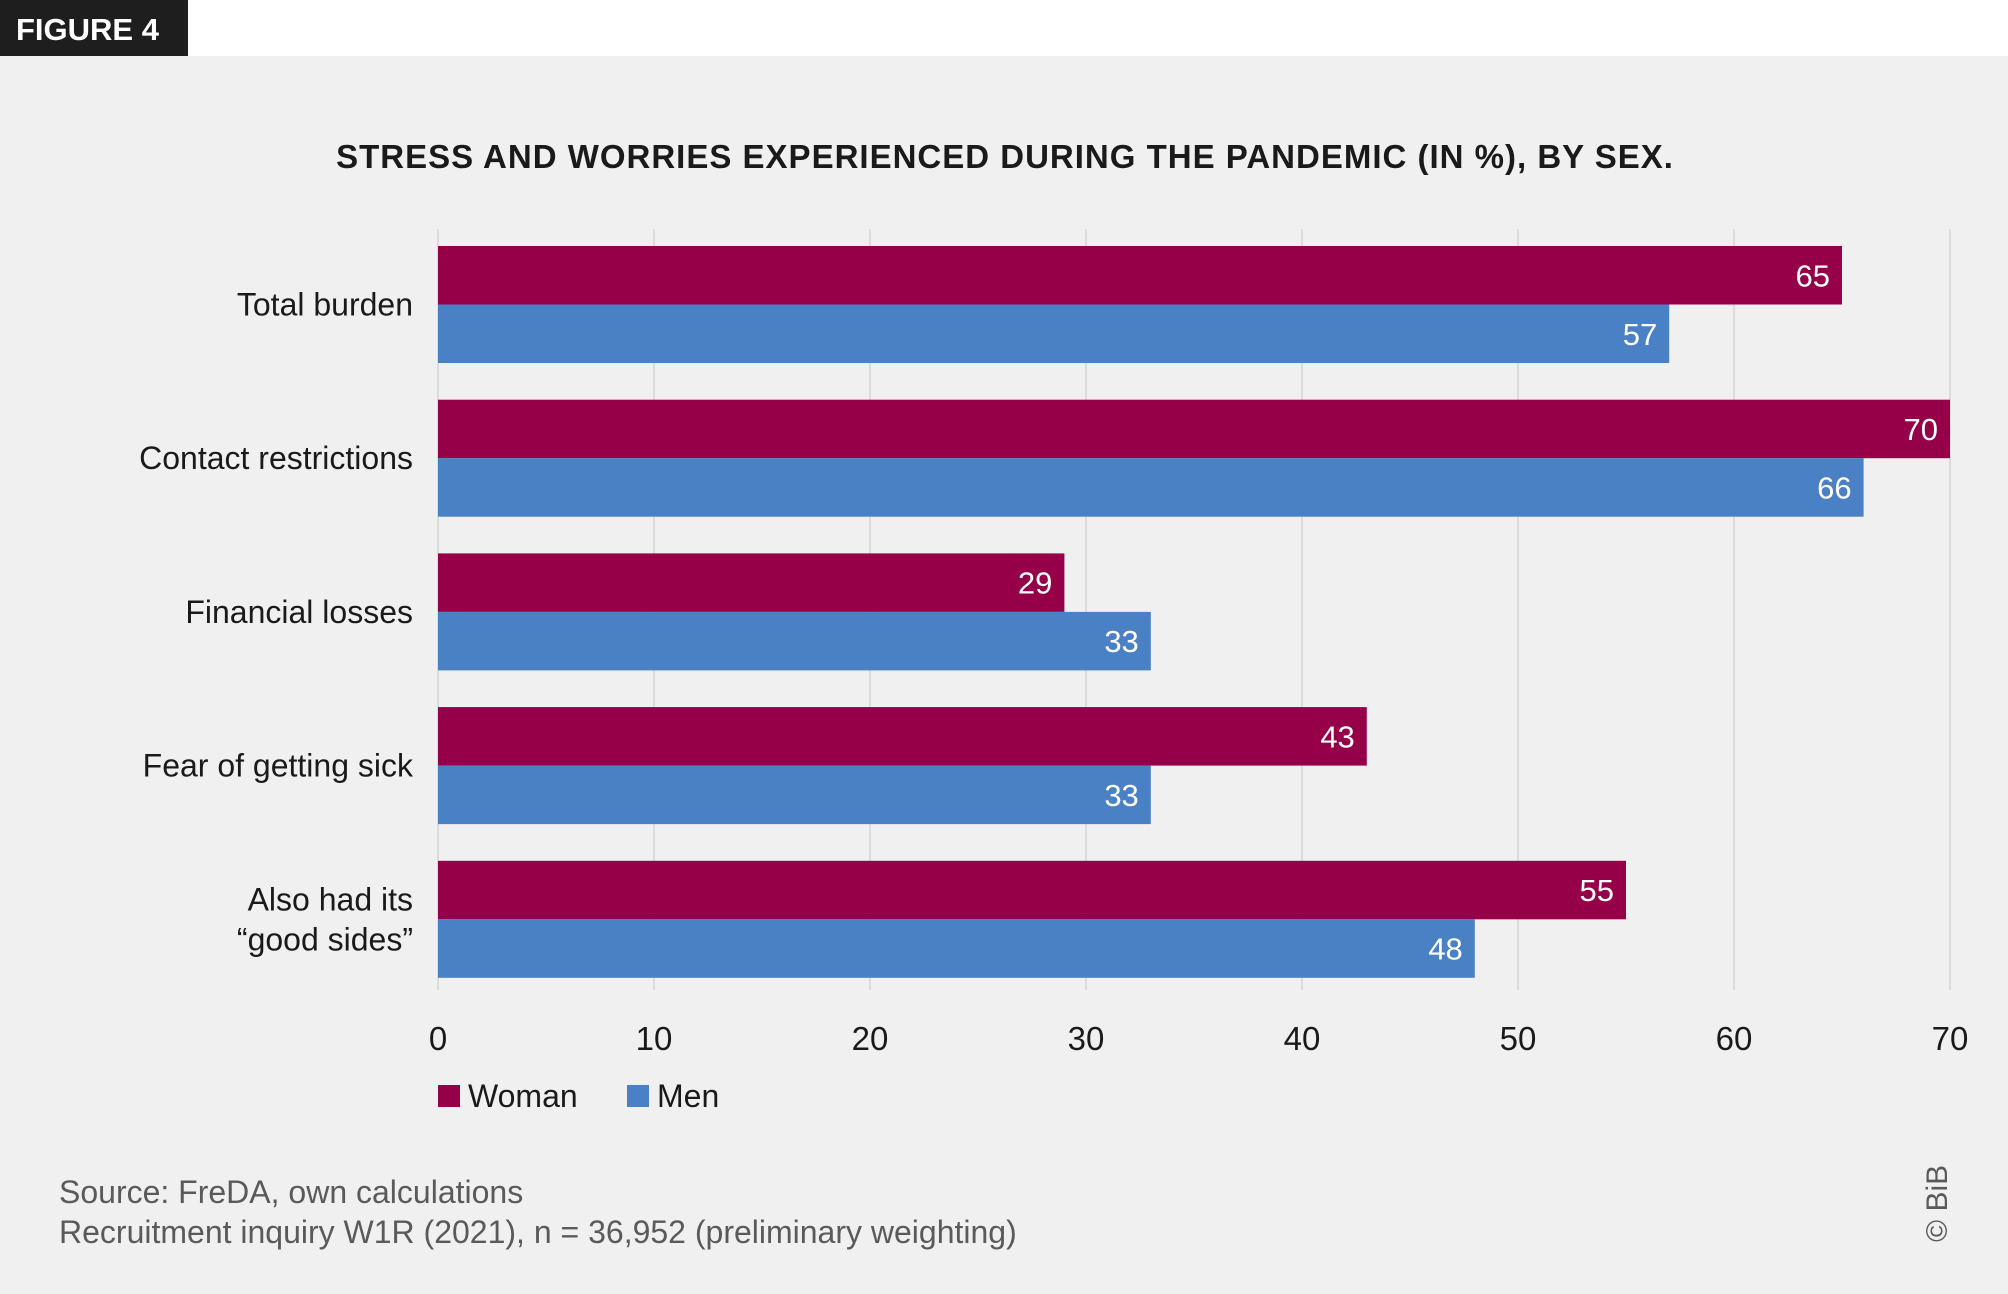 The image size is (2008, 1294). I want to click on copyright: © BiB, so click(1937, 1203).